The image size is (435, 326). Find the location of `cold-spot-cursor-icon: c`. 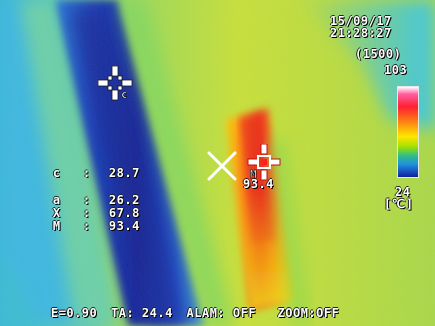

cold-spot-cursor-icon: c is located at coordinates (118, 86).